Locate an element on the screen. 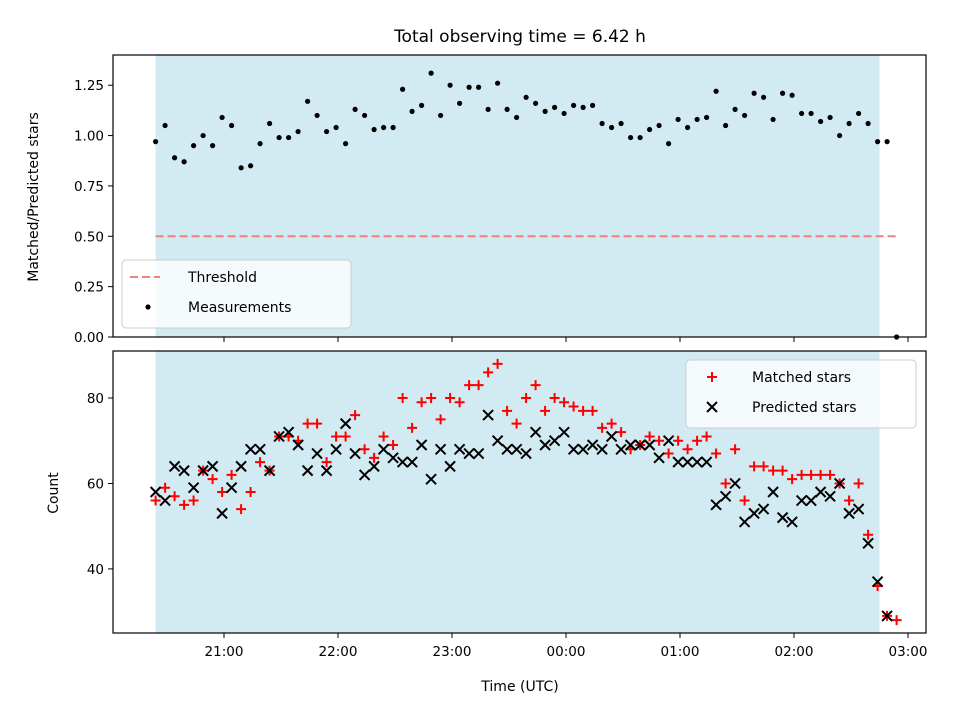  x-axis-label: Time (UTC) is located at coordinates (519, 687).